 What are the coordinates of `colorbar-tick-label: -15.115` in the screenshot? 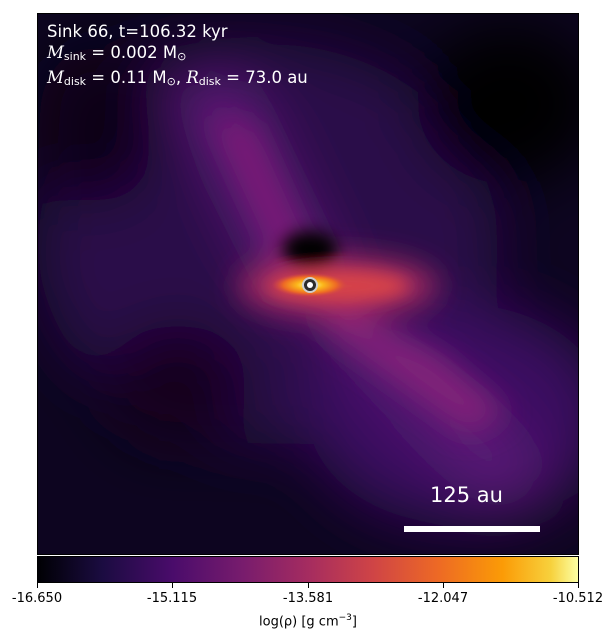 It's located at (172, 598).